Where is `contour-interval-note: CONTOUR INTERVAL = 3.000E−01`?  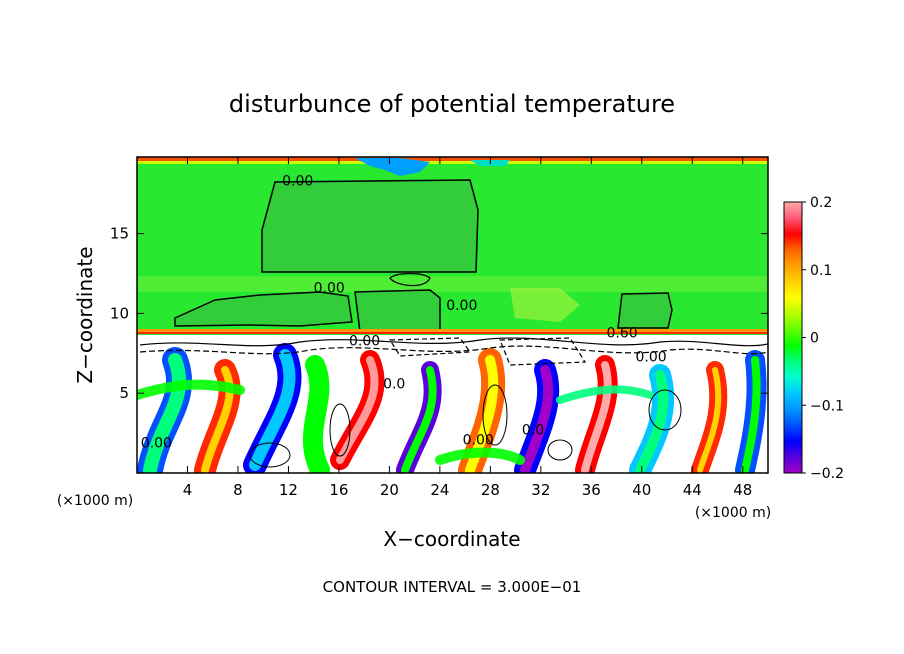 contour-interval-note: CONTOUR INTERVAL = 3.000E−01 is located at coordinates (452, 587).